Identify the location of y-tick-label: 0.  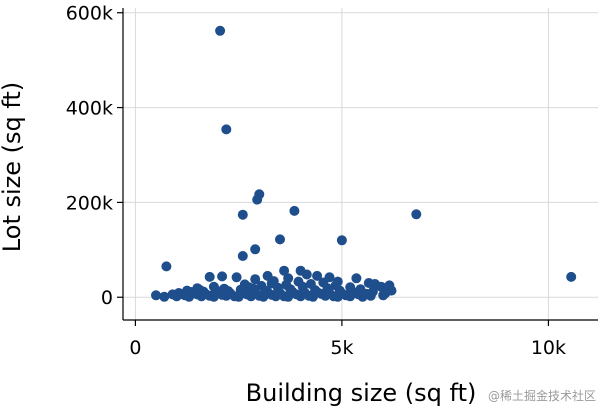
(107, 298).